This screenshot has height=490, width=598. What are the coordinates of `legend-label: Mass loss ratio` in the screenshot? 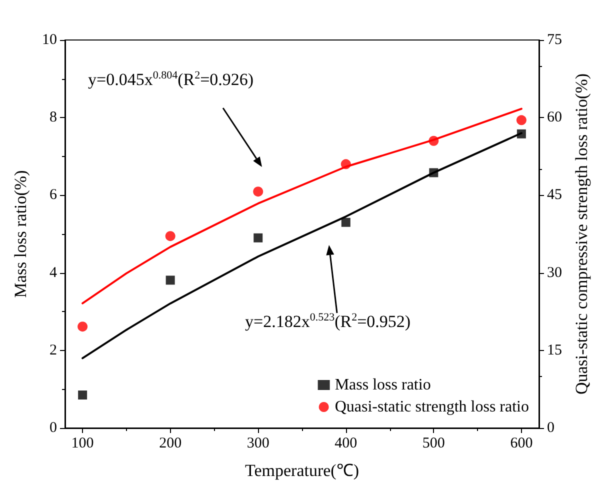 It's located at (382, 385).